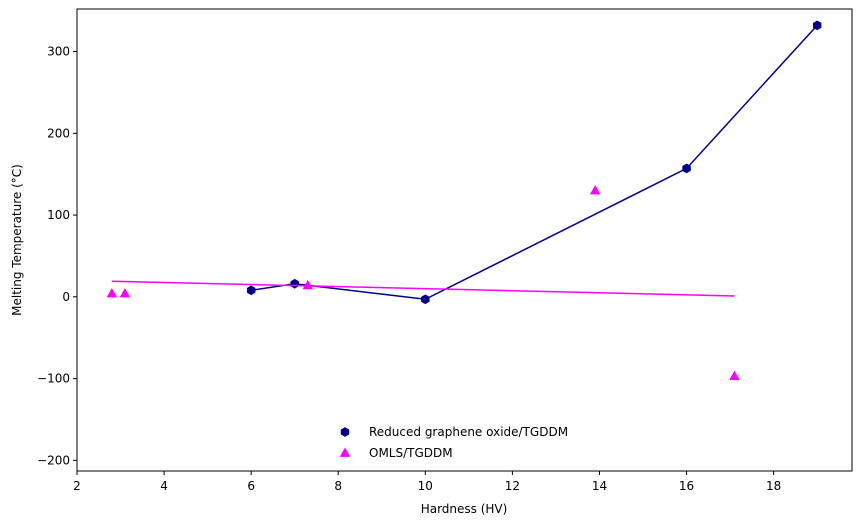 The width and height of the screenshot is (862, 525). I want to click on x-tick-label: 14, so click(599, 486).